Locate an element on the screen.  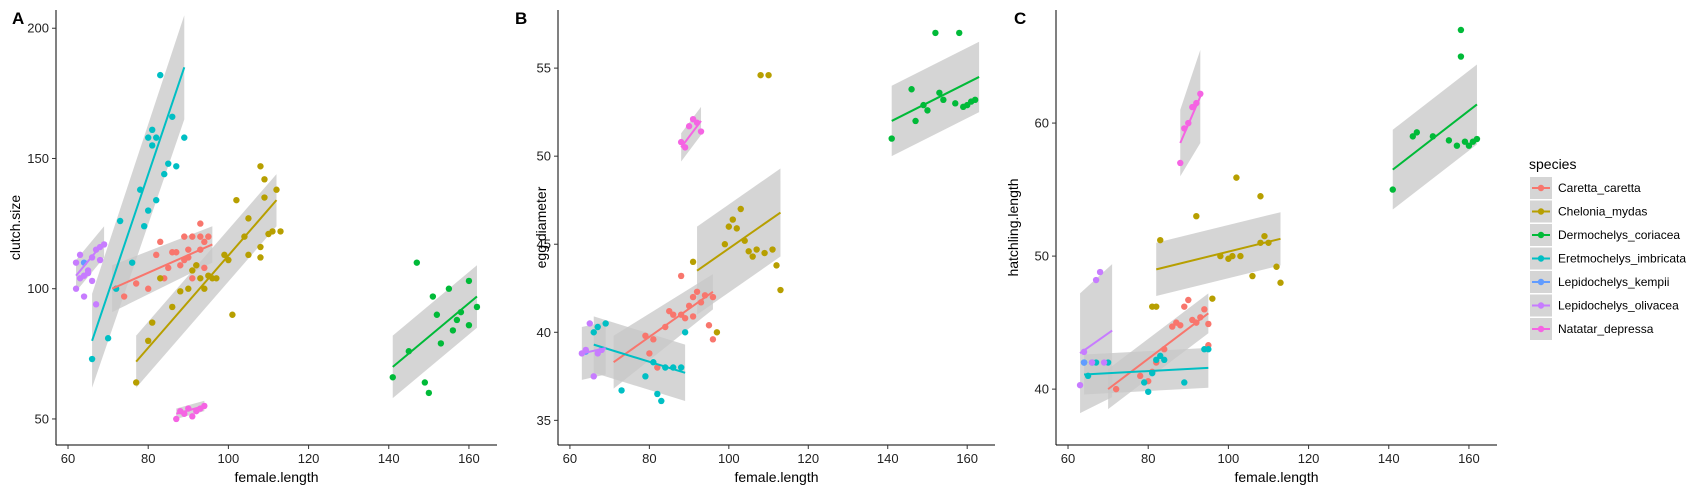
y-tick-label: 100 is located at coordinates (38, 288).